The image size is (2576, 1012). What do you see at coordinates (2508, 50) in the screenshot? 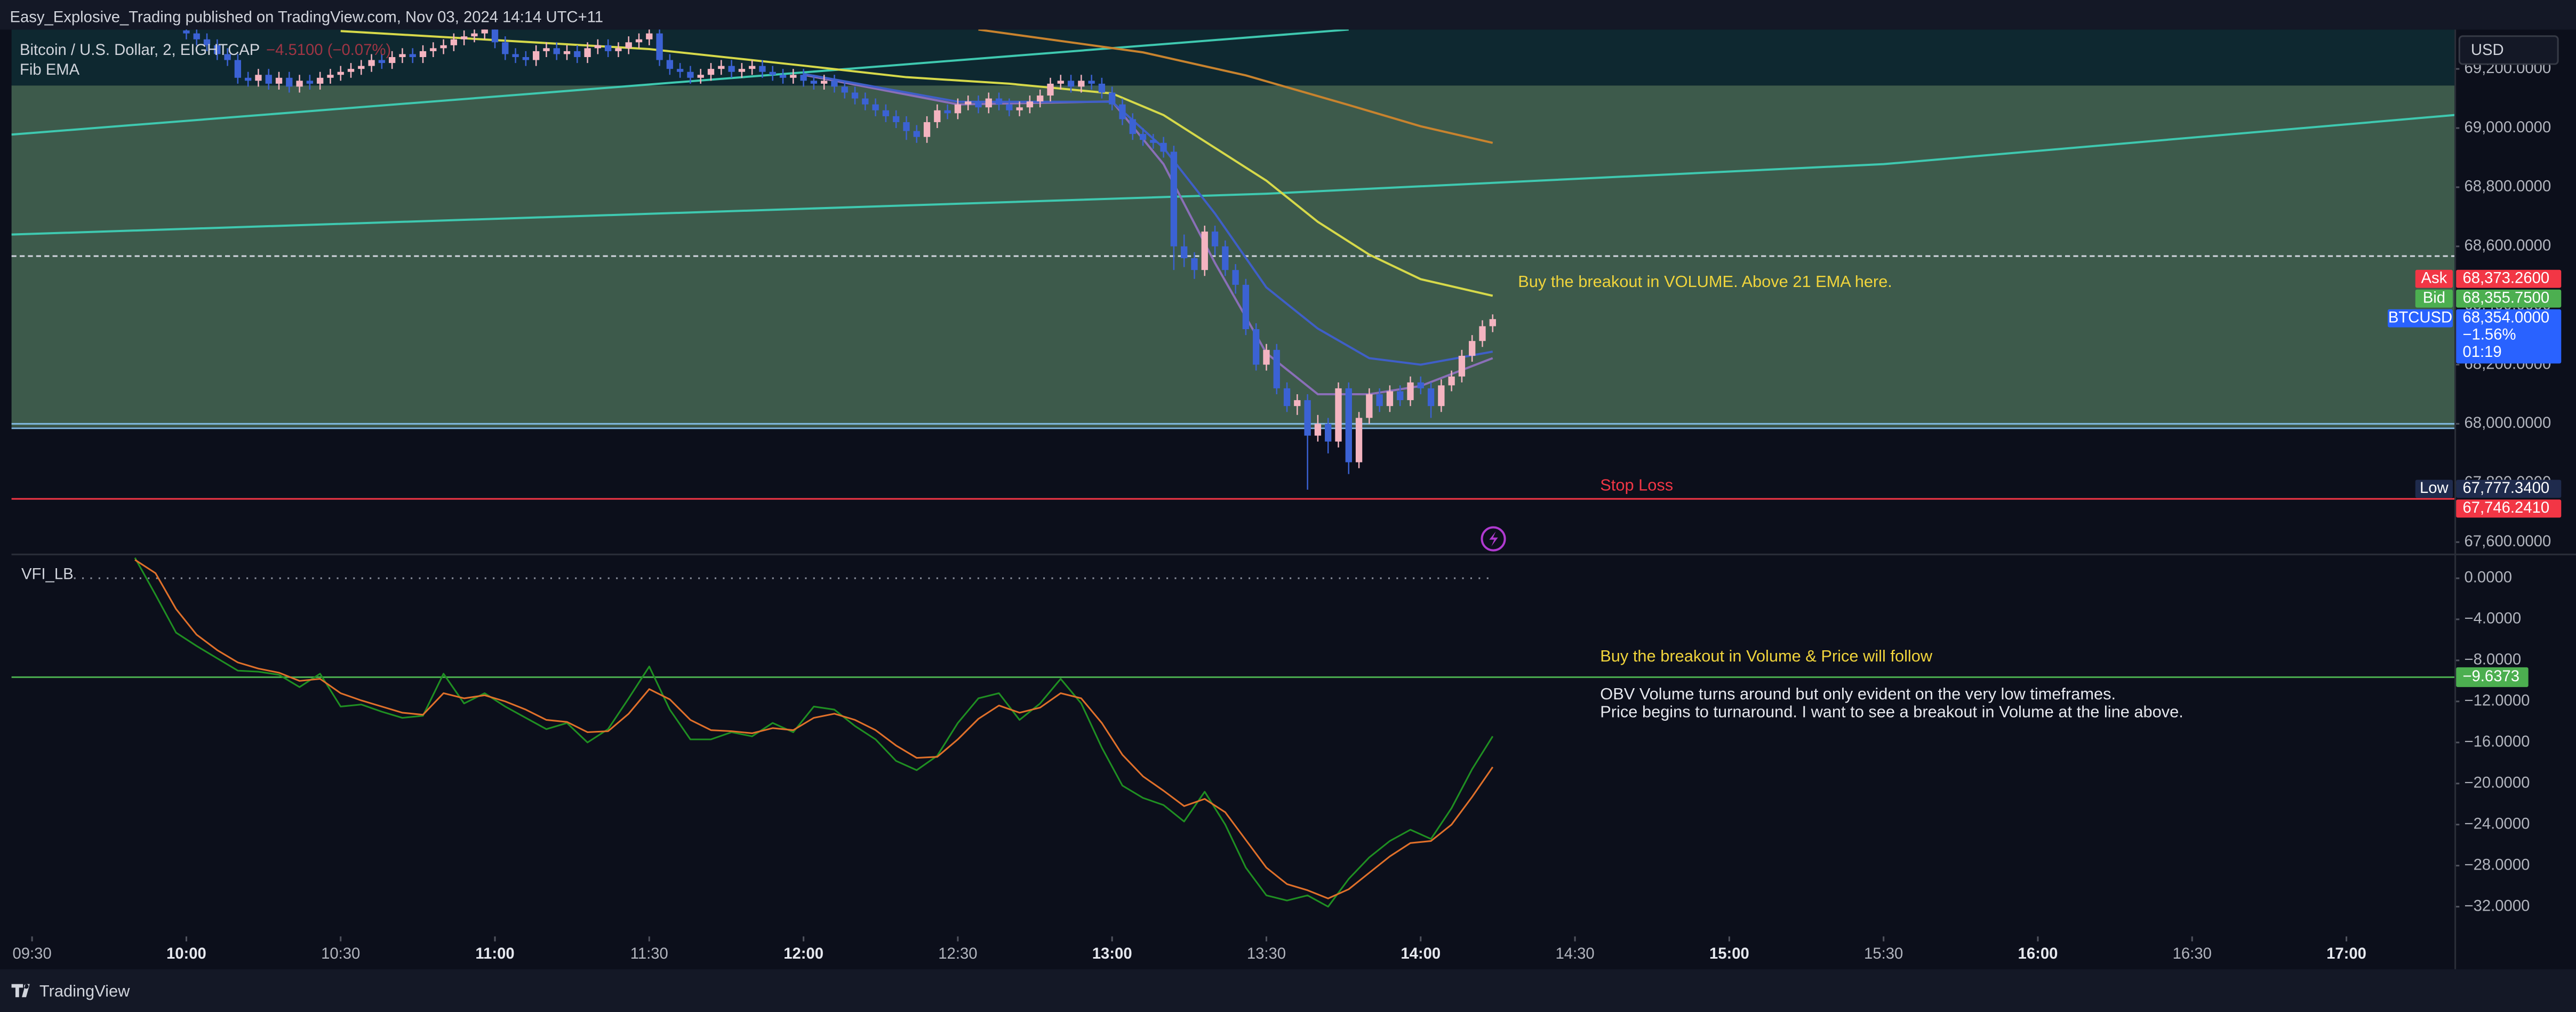
I see `currency-box` at bounding box center [2508, 50].